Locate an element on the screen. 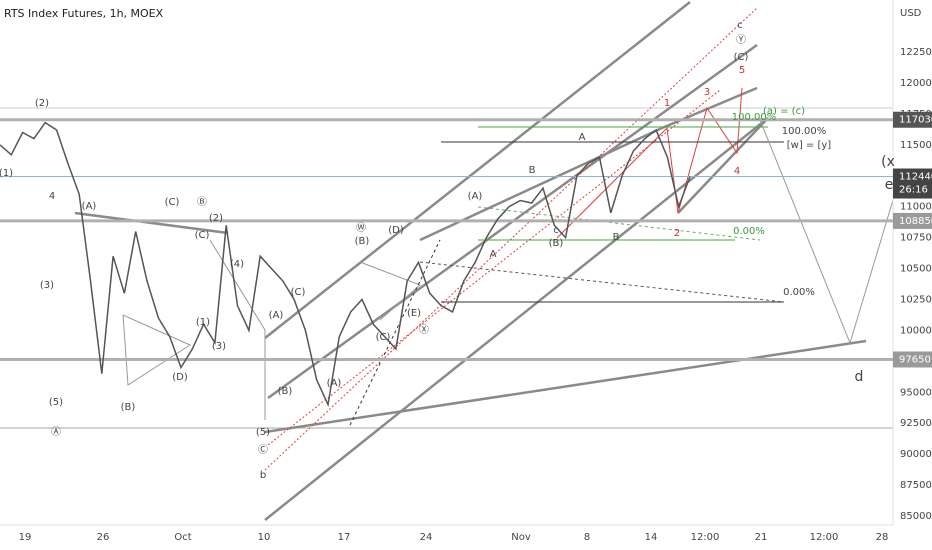  wave-label: (4) is located at coordinates (237, 264).